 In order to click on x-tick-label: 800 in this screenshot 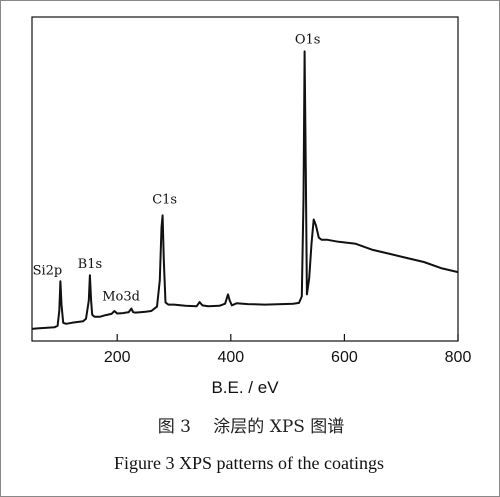, I will do `click(458, 357)`.